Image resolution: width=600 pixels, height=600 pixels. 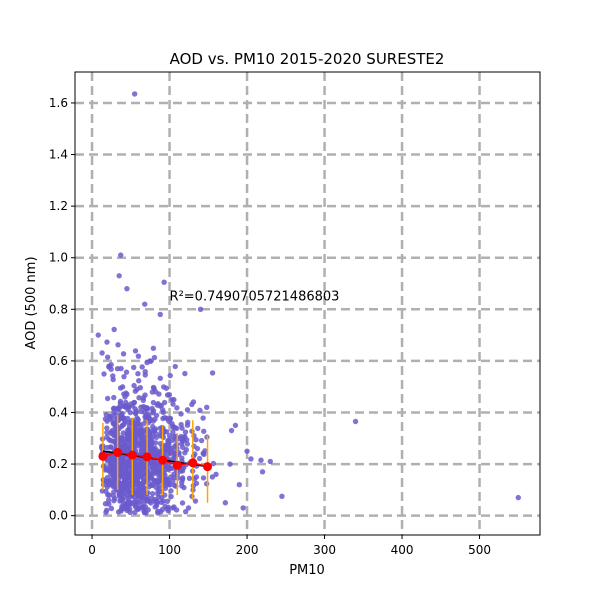 I want to click on y-tick-label: 1.6, so click(x=58, y=103).